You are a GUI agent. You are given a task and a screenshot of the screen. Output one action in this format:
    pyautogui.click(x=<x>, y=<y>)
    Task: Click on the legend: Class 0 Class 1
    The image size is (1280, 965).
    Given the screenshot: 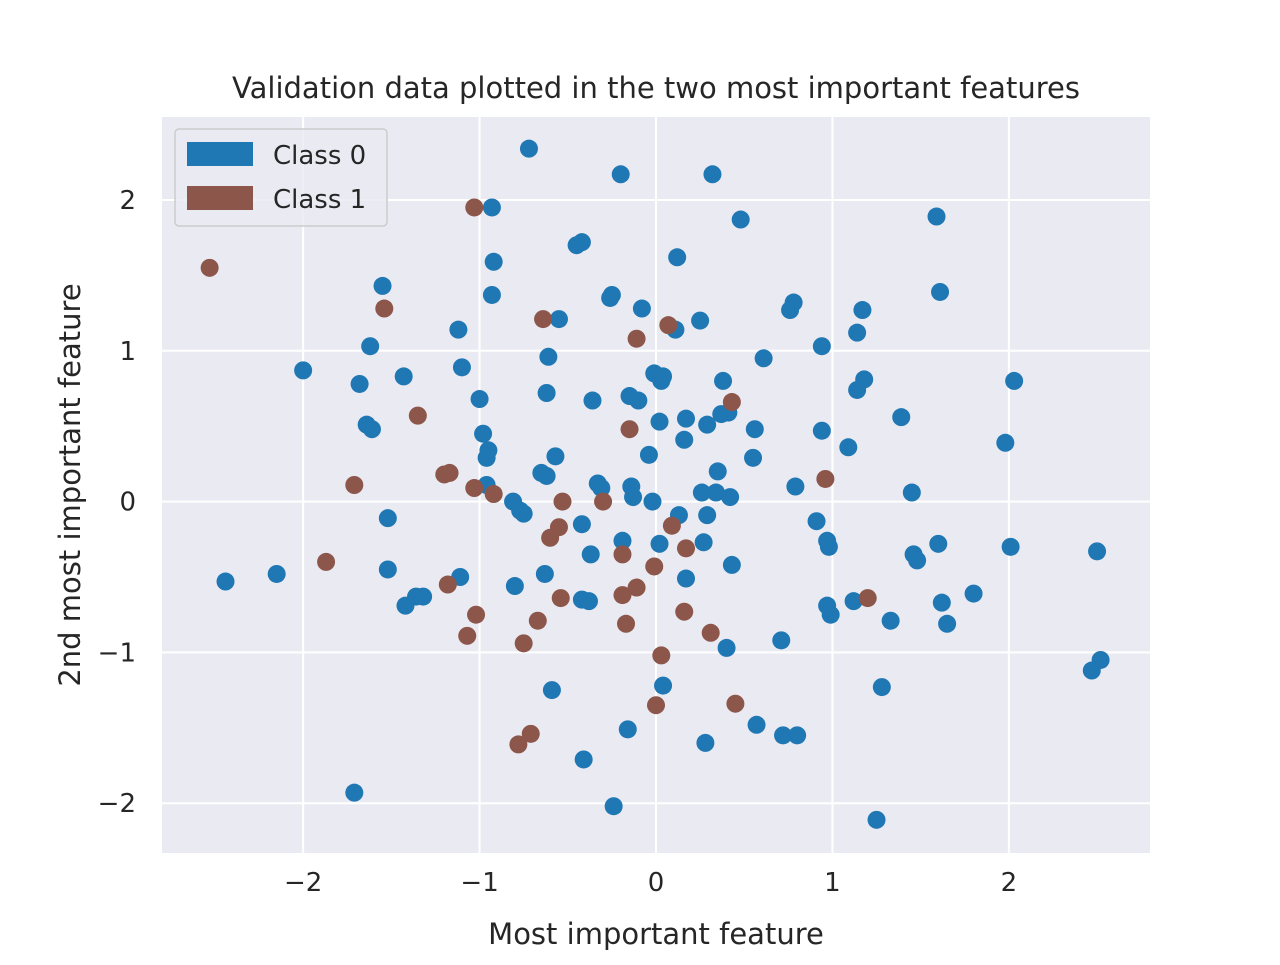 What is the action you would take?
    pyautogui.click(x=281, y=177)
    